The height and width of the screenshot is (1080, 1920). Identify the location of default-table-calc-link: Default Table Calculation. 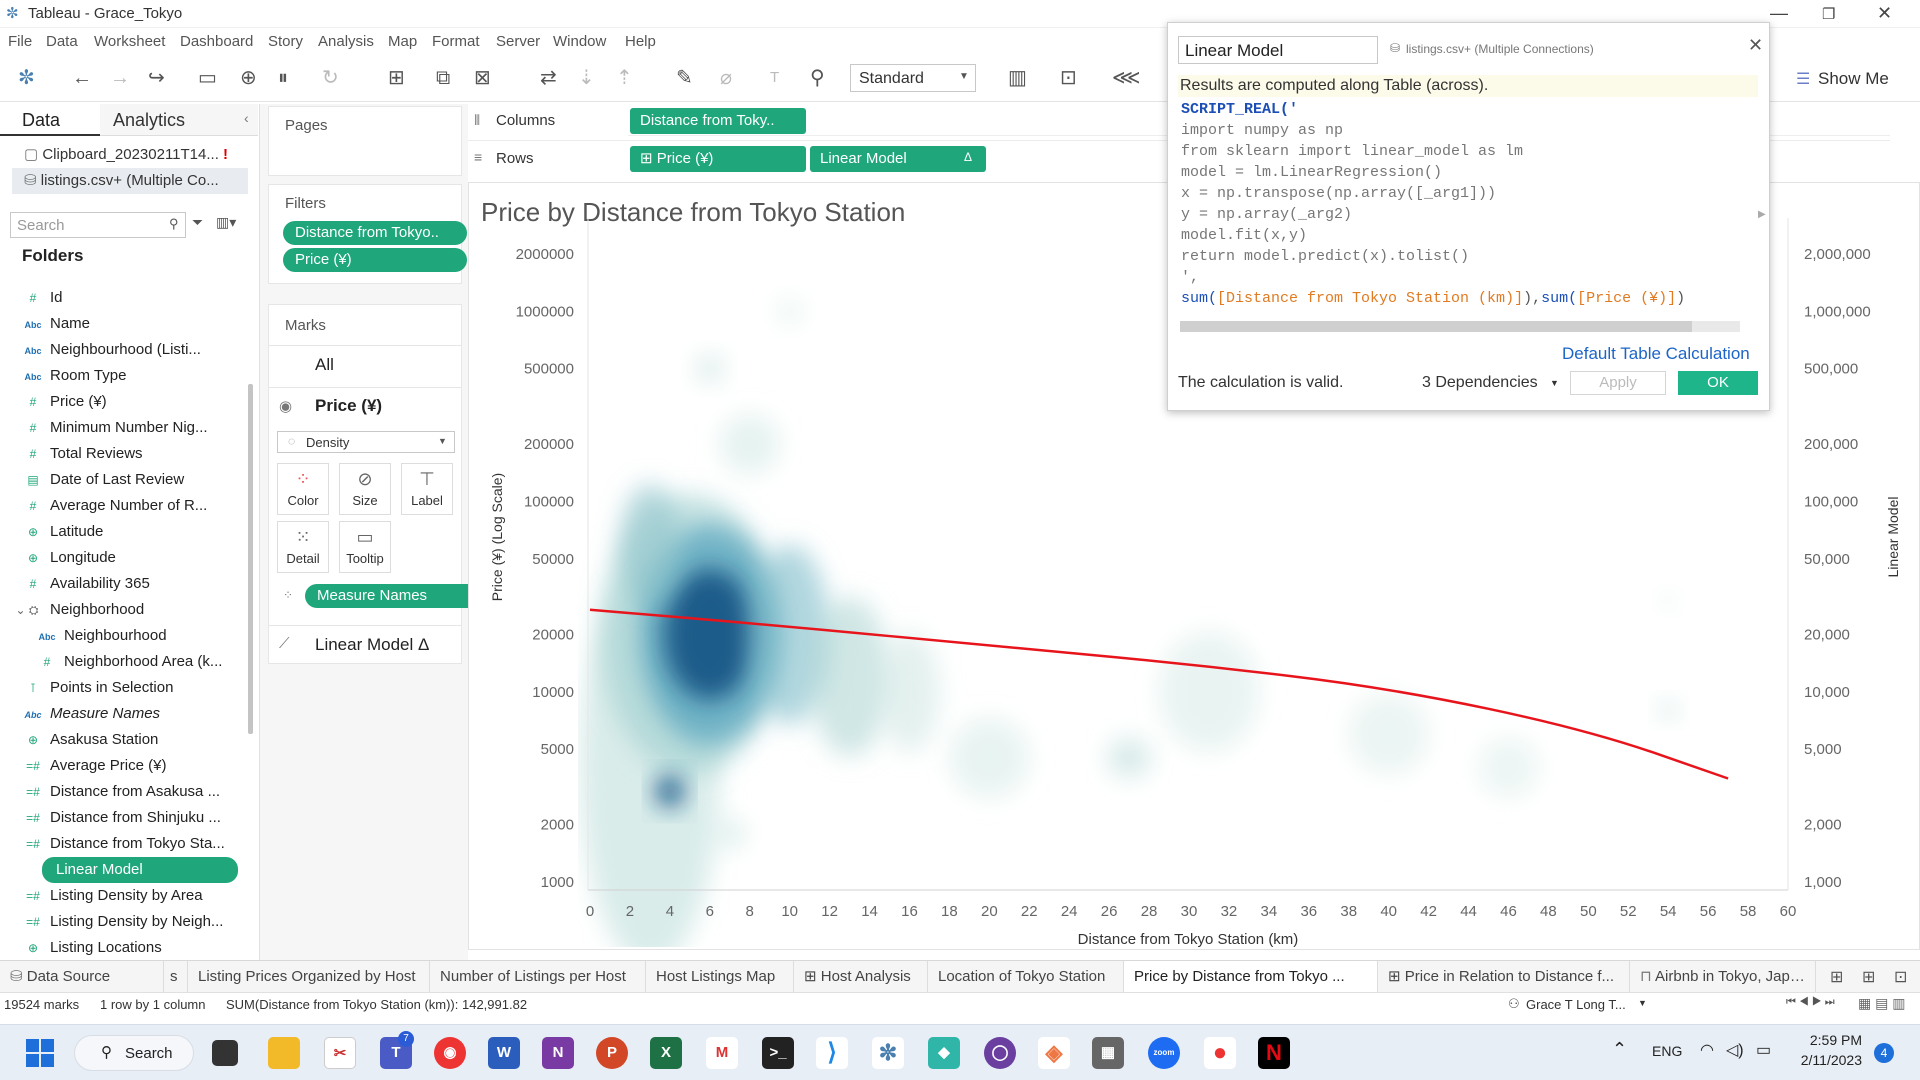
(1656, 353).